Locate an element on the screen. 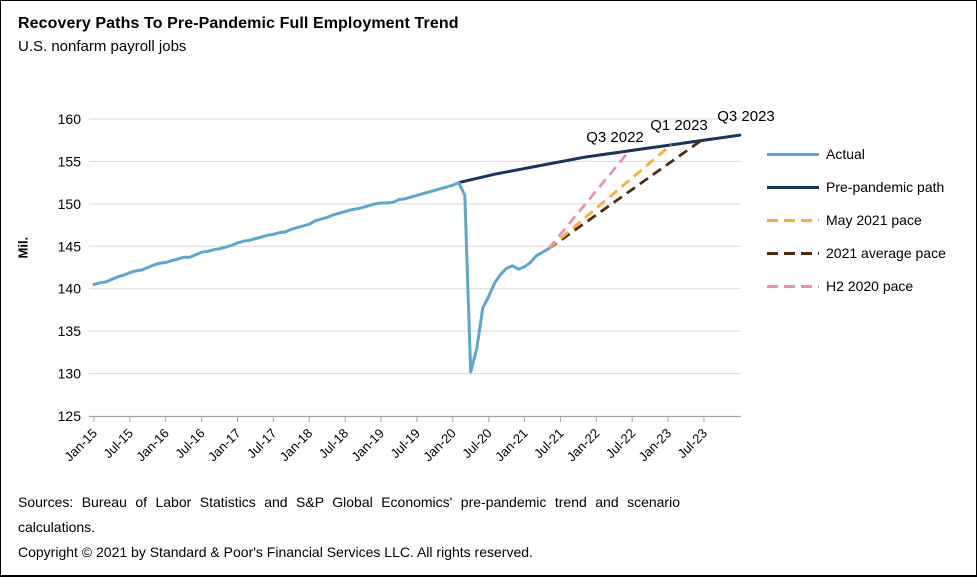 The width and height of the screenshot is (977, 584). legend-swatch-actual is located at coordinates (793, 154).